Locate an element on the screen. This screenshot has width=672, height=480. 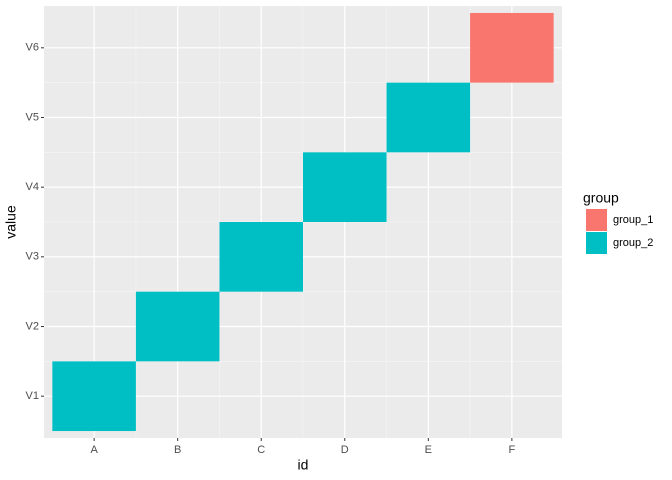
y-axis-title: value is located at coordinates (11, 222).